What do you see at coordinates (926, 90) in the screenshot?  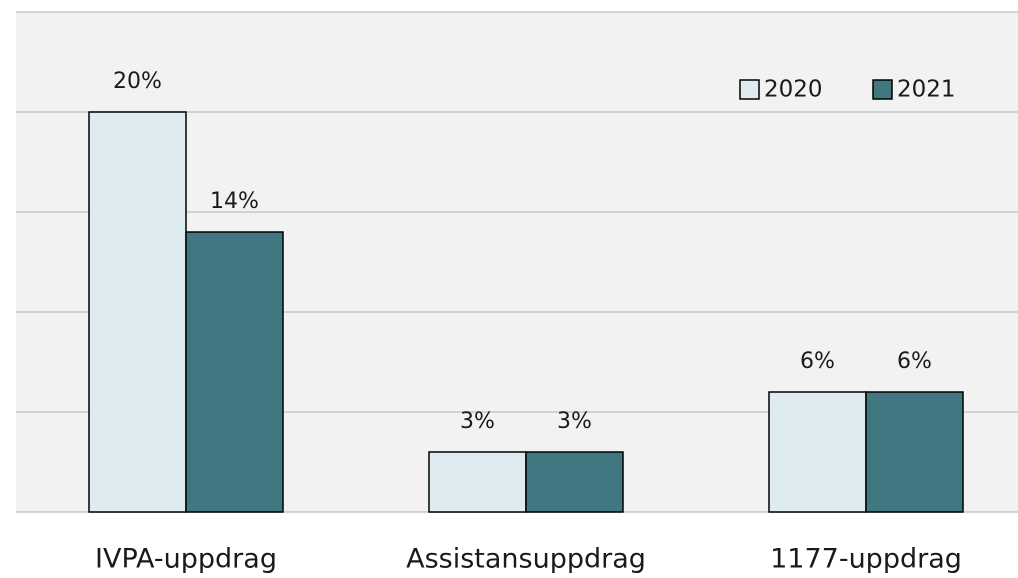 I see `legend-label: 2021` at bounding box center [926, 90].